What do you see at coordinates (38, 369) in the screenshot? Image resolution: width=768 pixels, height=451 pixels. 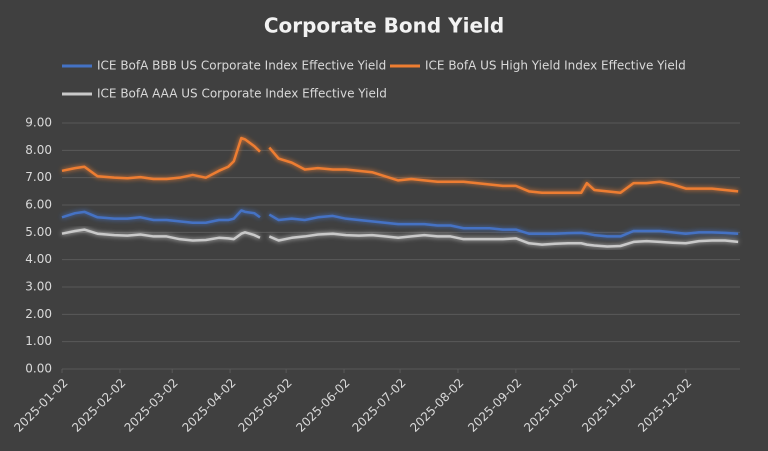 I see `y-tick-label: 0.00` at bounding box center [38, 369].